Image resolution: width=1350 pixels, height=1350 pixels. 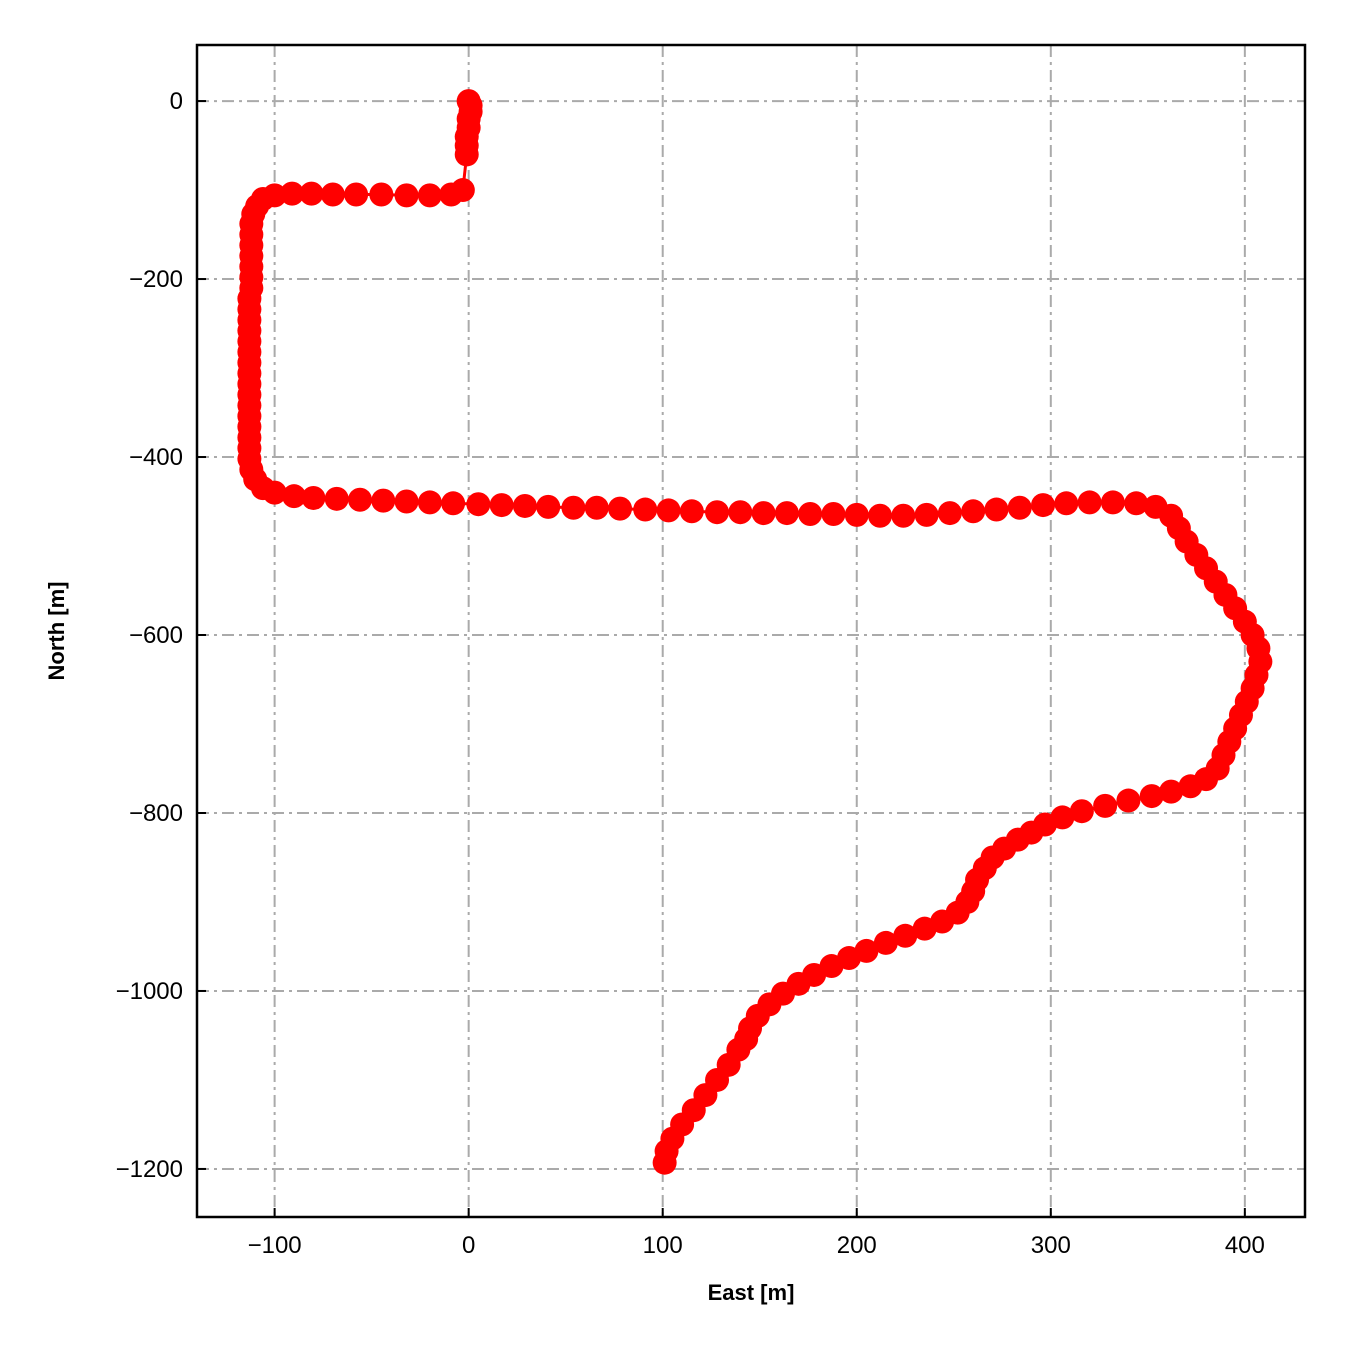 What do you see at coordinates (149, 1169) in the screenshot?
I see `y-tick-label: −1200` at bounding box center [149, 1169].